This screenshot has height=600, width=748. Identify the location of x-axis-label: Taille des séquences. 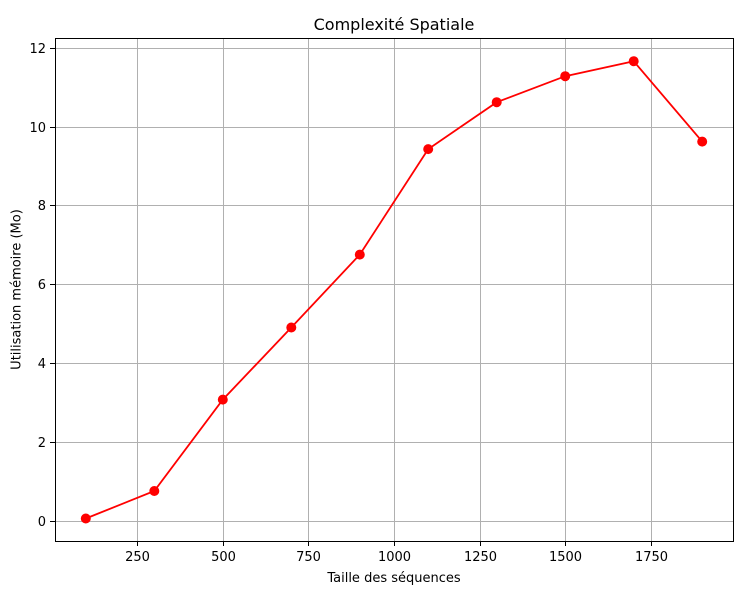
(393, 578).